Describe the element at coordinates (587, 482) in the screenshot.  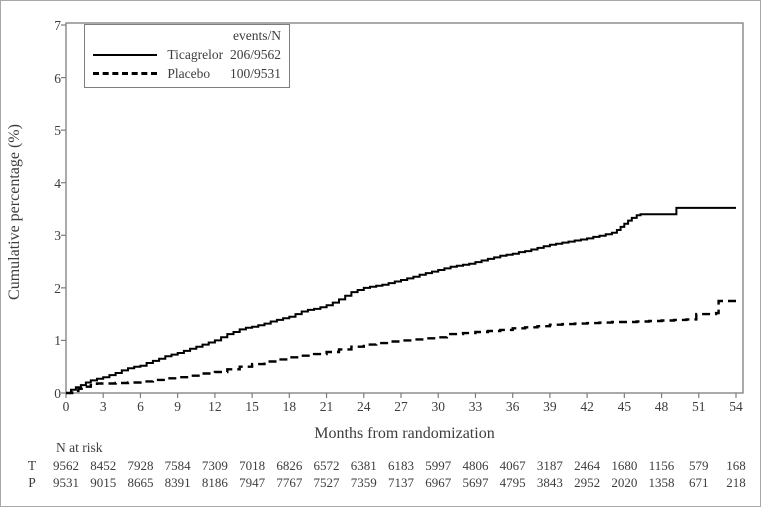
I see `at-risk-value: 2952` at that location.